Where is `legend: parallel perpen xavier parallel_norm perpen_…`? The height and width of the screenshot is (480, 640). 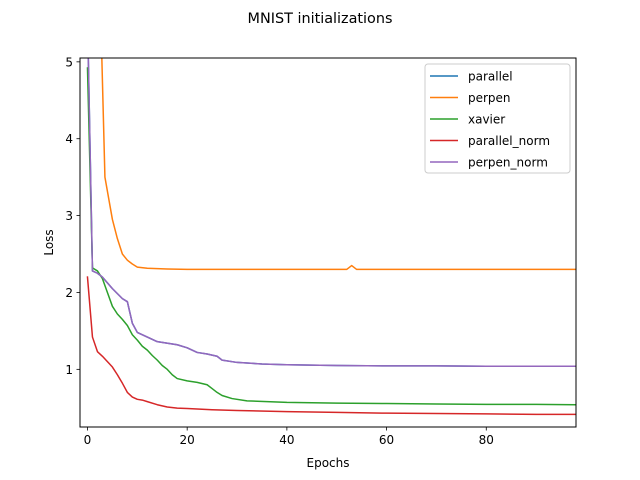
legend: parallel perpen xavier parallel_norm perpen_… is located at coordinates (497, 118).